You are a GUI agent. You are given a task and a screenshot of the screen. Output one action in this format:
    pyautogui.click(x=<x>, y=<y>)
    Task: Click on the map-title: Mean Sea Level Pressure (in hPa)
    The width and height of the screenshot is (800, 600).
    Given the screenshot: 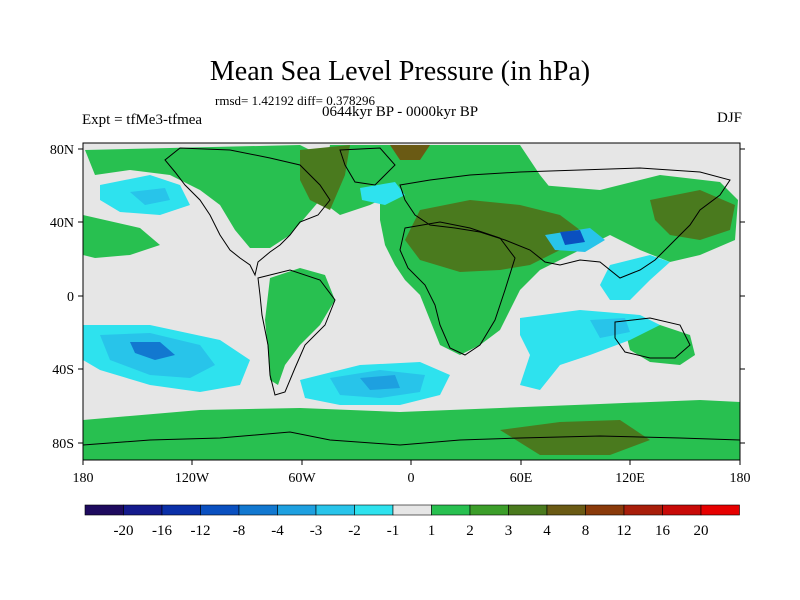 What is the action you would take?
    pyautogui.click(x=400, y=71)
    